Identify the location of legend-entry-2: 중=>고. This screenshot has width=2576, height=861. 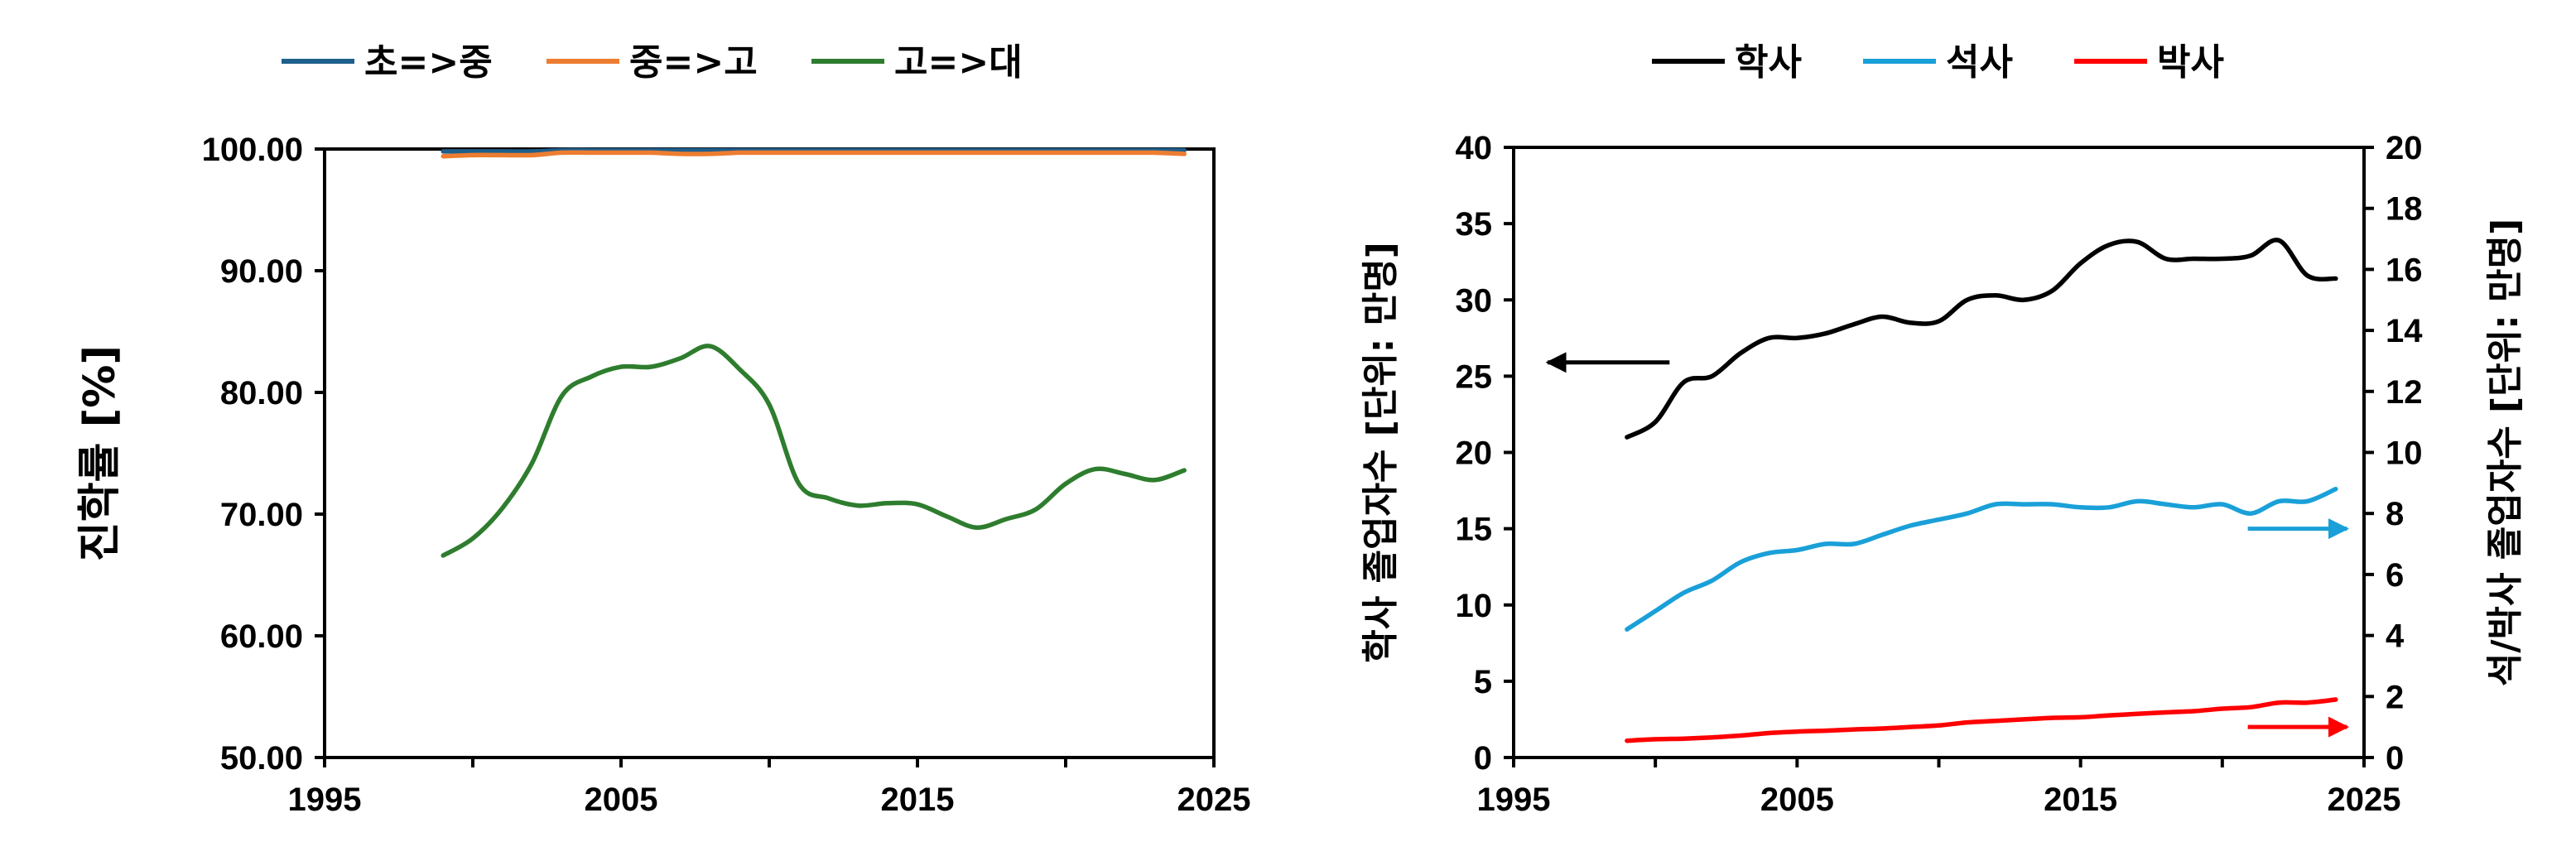
(652, 62).